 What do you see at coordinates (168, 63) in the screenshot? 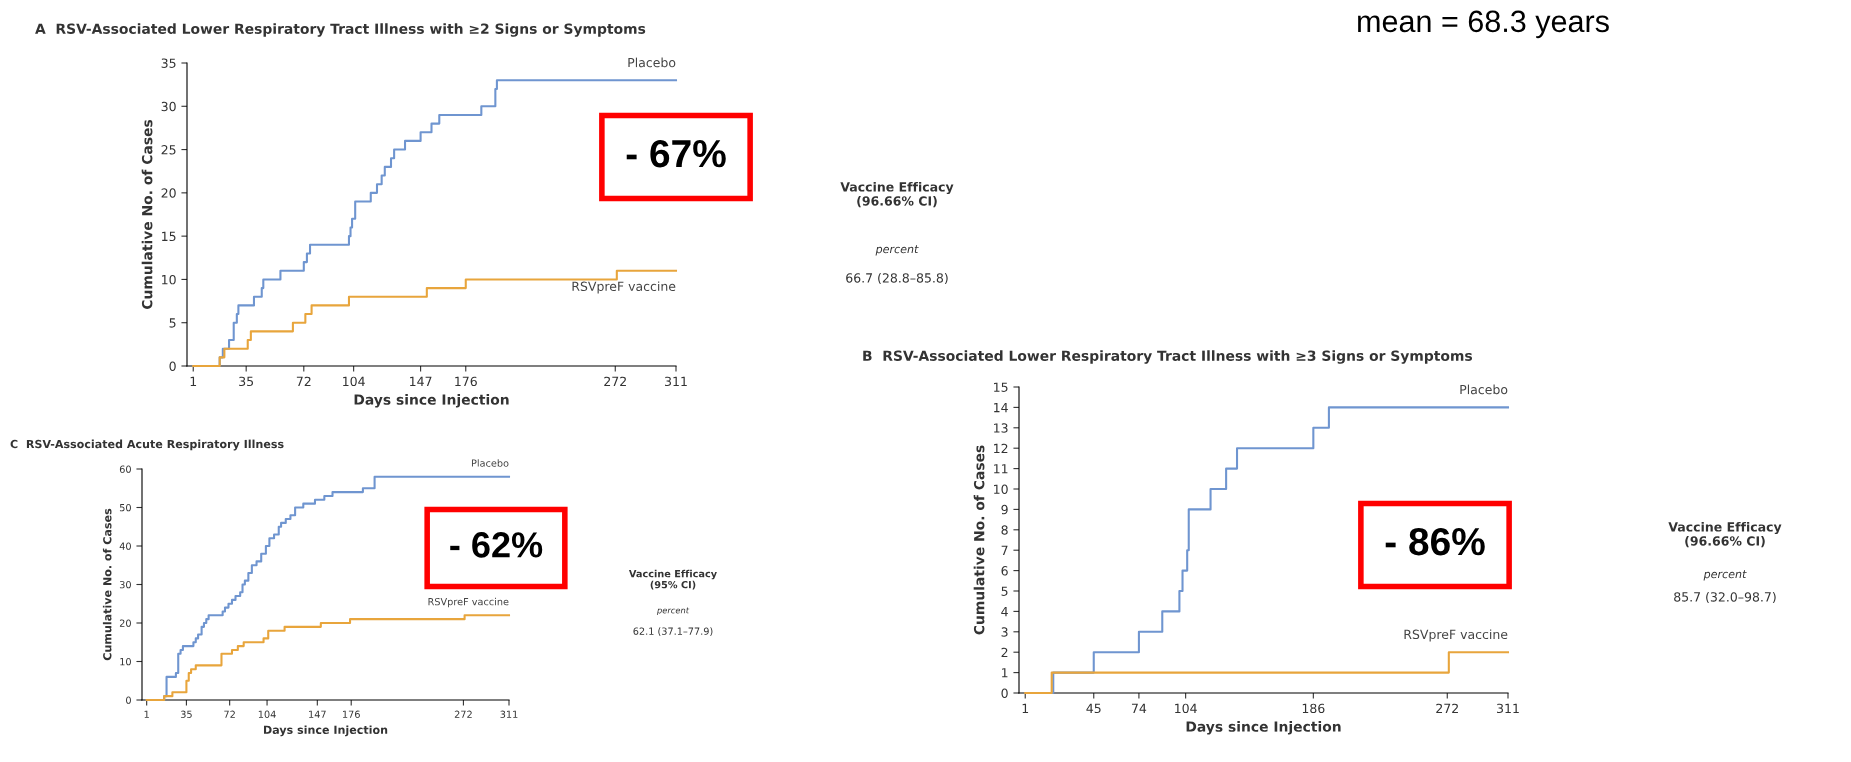
I see `y-tick-label: 35` at bounding box center [168, 63].